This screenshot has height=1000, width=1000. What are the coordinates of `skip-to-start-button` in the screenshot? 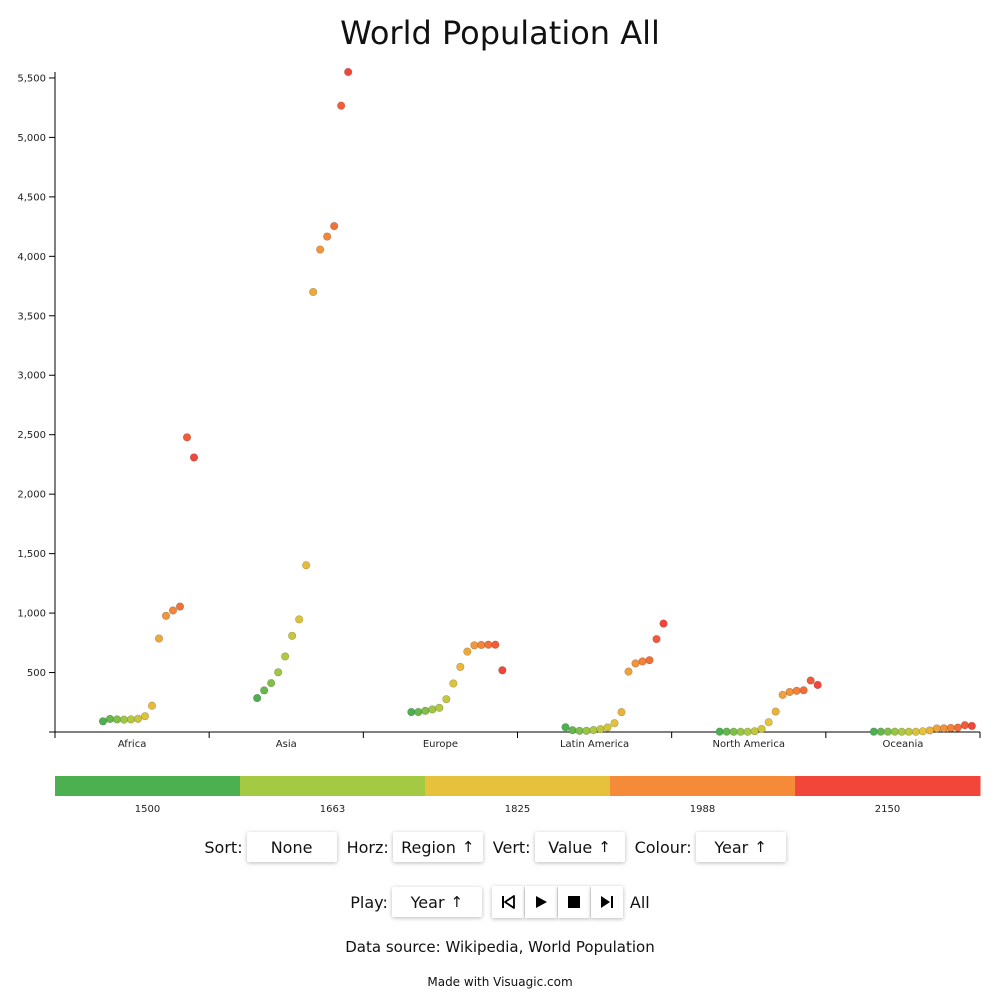 It's located at (507, 902).